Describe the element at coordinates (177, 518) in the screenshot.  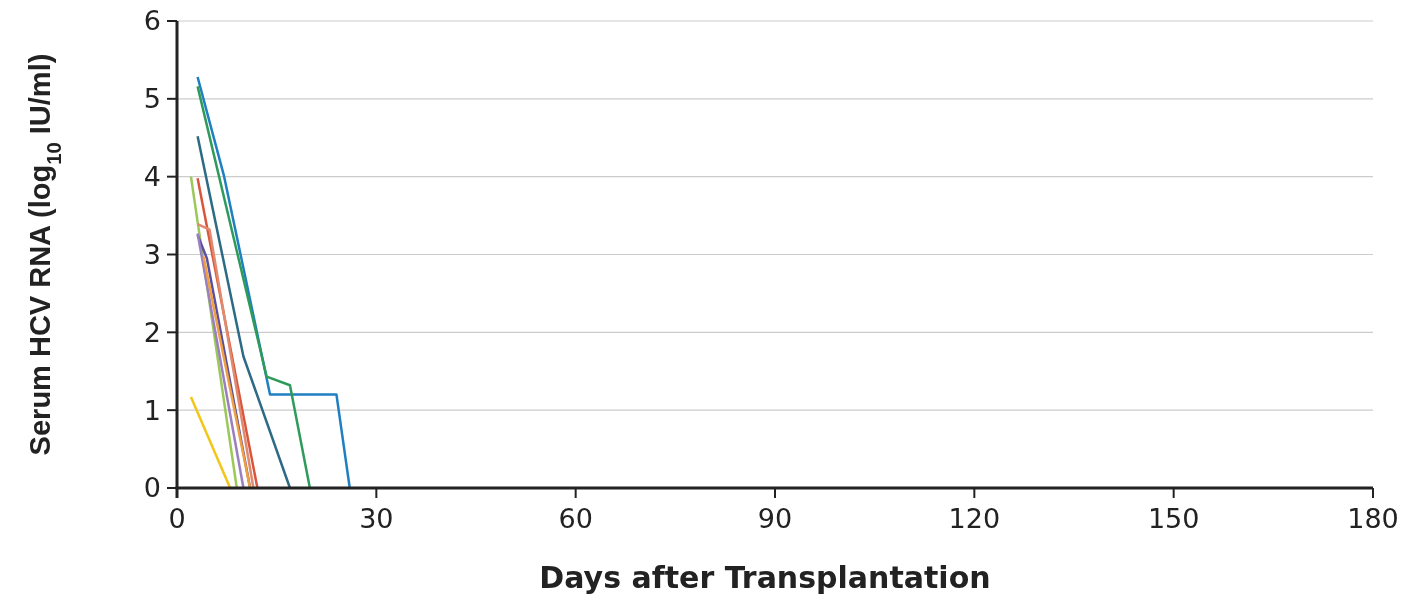
I see `x-tick-label: 0` at that location.